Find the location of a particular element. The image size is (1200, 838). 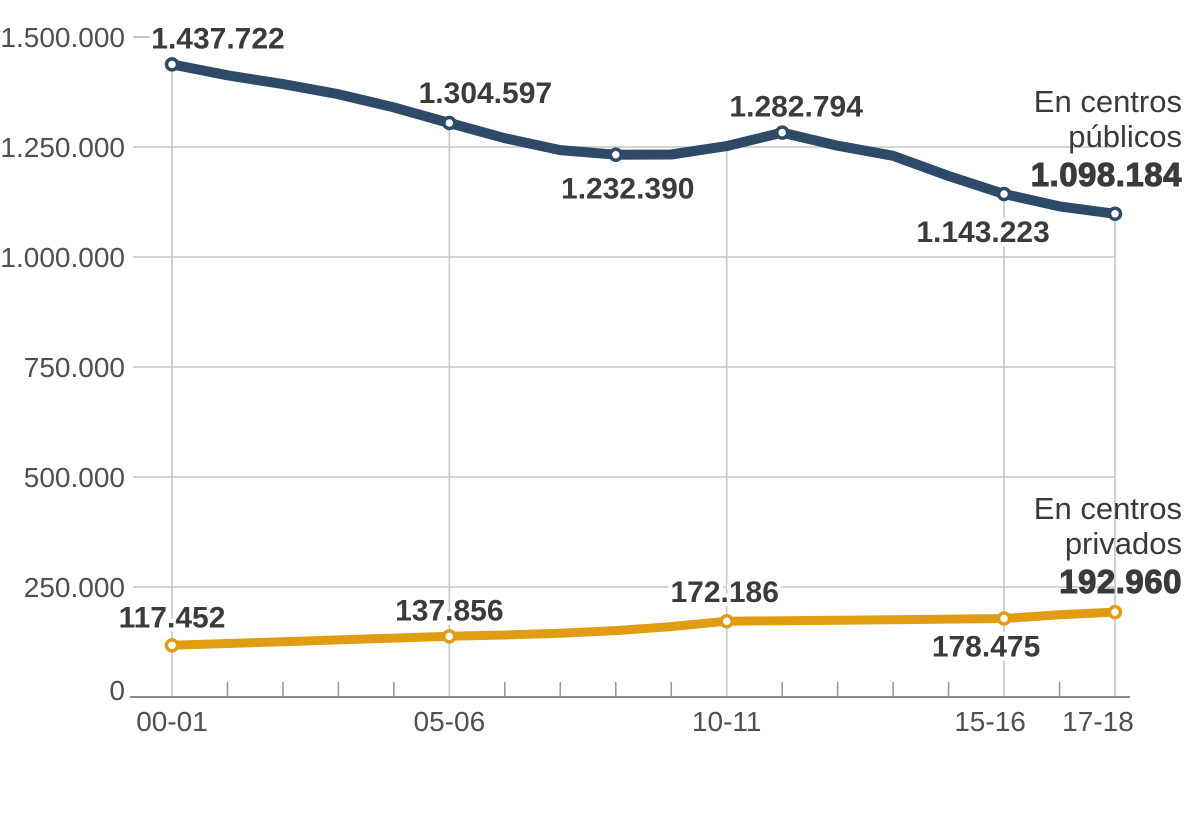

y-axis-label-0: 0 is located at coordinates (117, 690).